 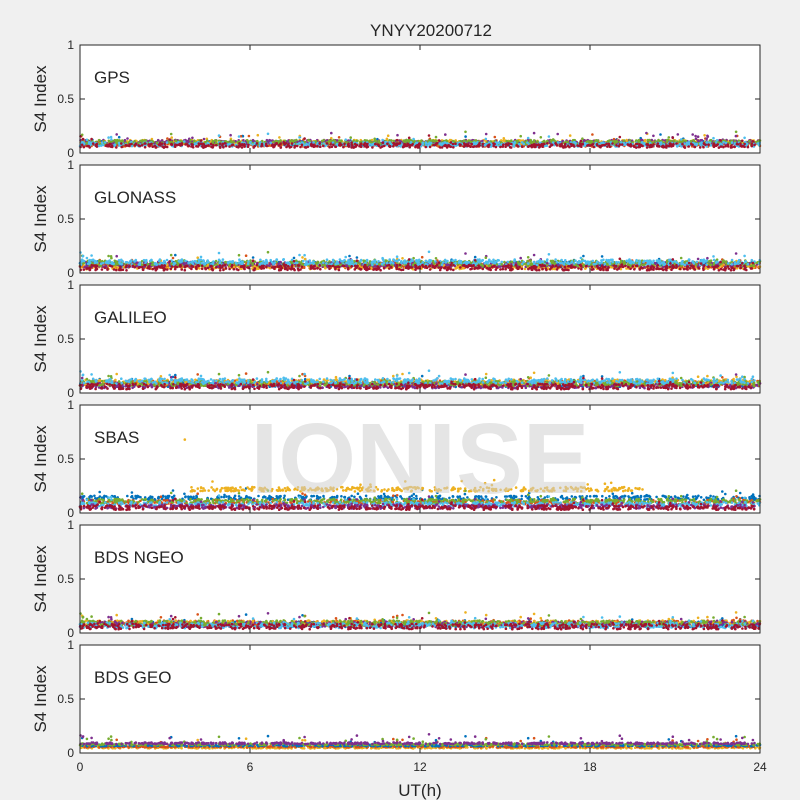 What do you see at coordinates (70, 45) in the screenshot?
I see `y-tick-label: 1` at bounding box center [70, 45].